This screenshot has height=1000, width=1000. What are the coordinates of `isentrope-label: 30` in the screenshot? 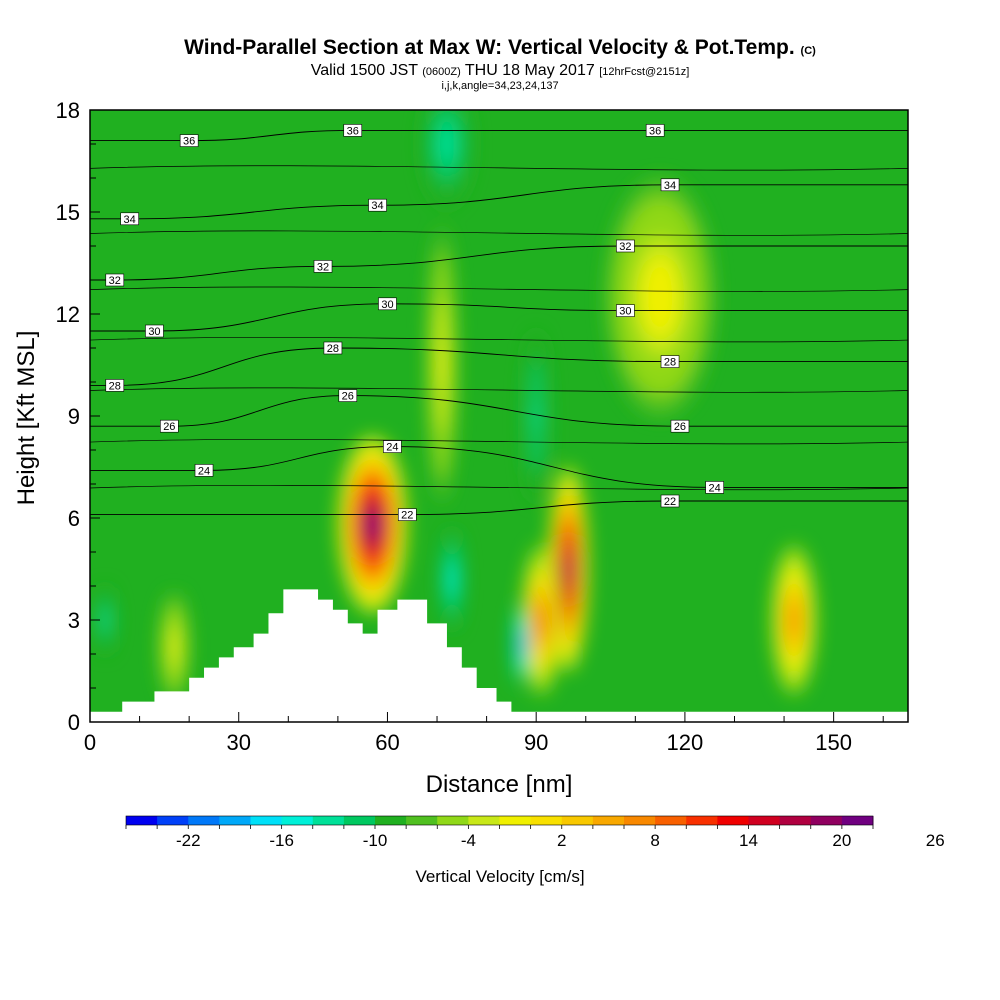 It's located at (154, 331).